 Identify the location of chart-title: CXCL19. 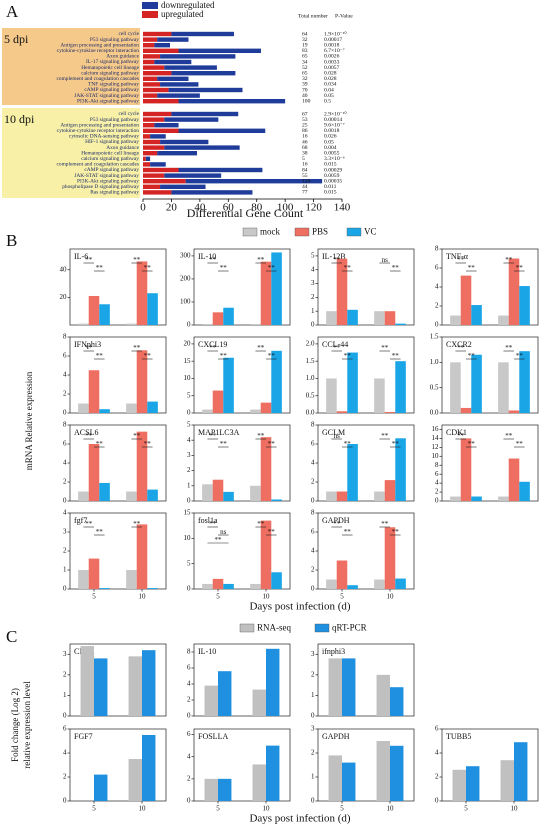
(212, 344).